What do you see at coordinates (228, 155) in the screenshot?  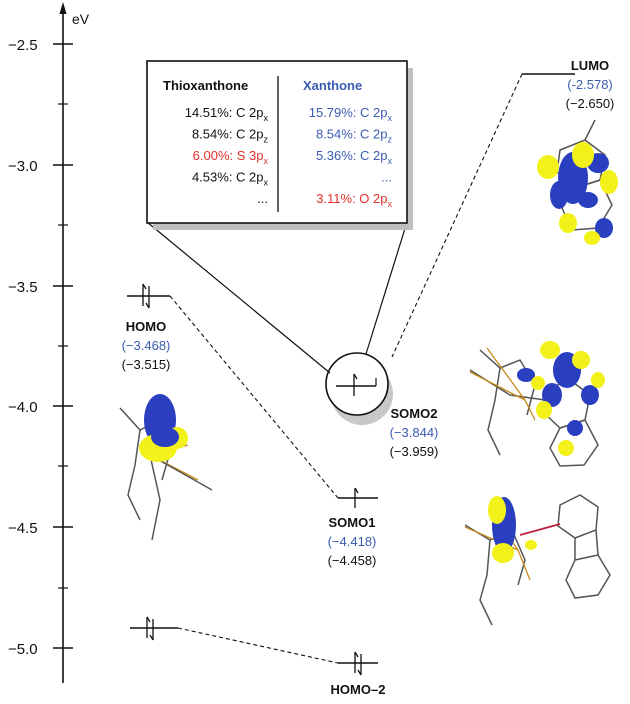 I see `row-text: 6.00%: S 3p` at bounding box center [228, 155].